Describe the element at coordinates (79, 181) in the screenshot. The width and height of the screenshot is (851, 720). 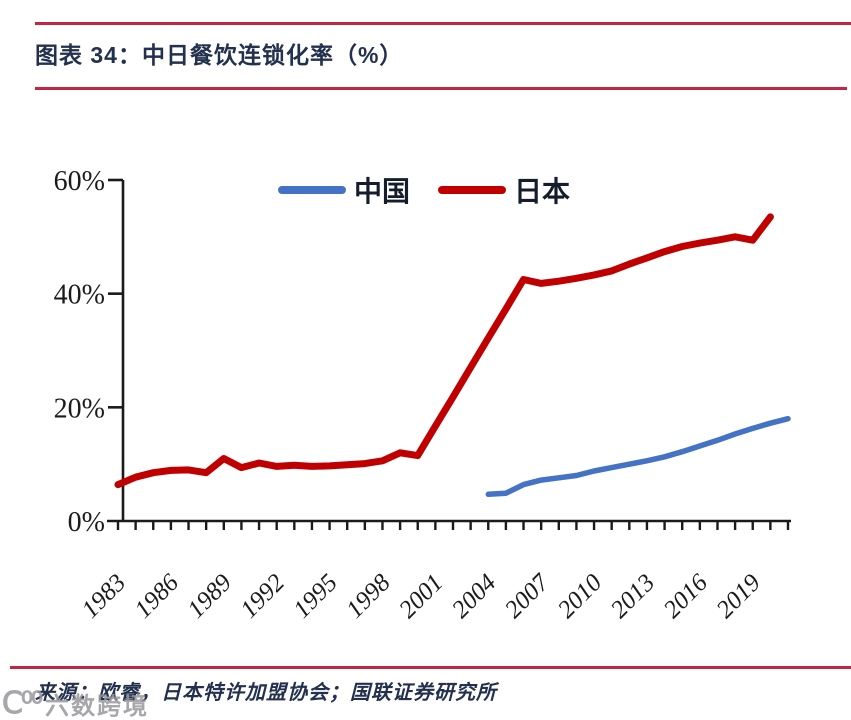
I see `y-tick-label: 60%` at that location.